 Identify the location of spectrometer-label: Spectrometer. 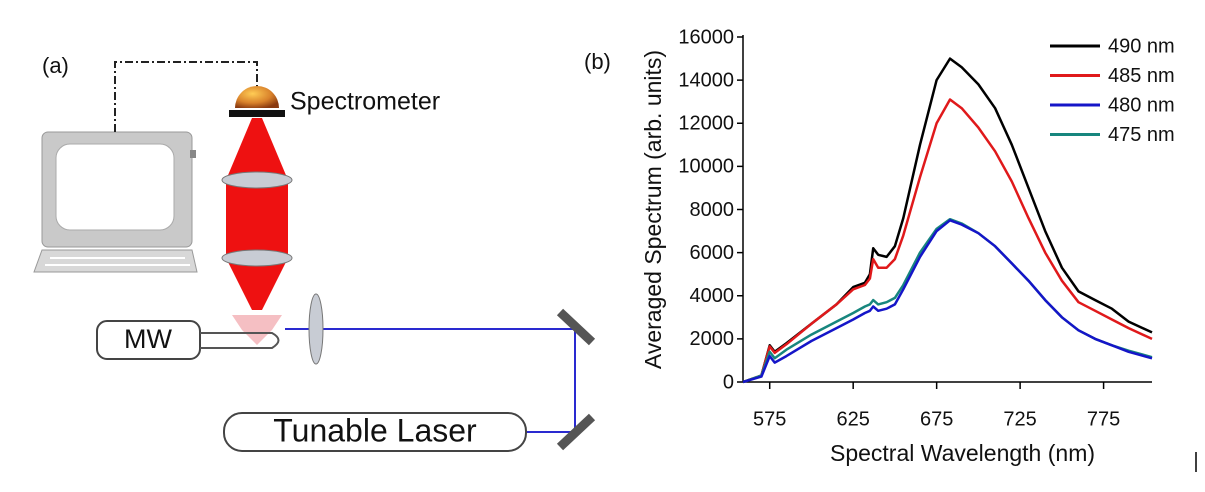
(365, 102).